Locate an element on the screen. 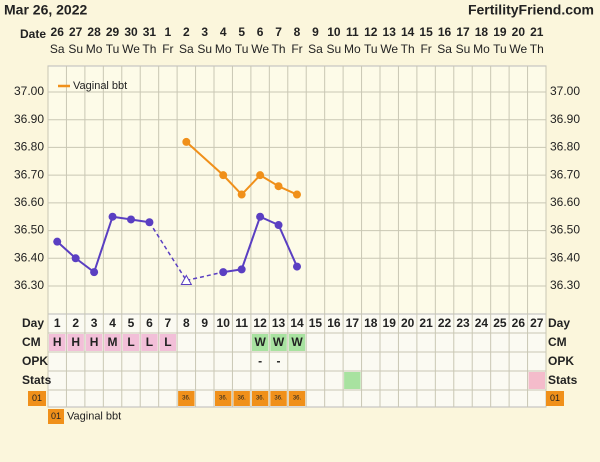 This screenshot has width=600, height=462. day-number: 9 is located at coordinates (204, 323).